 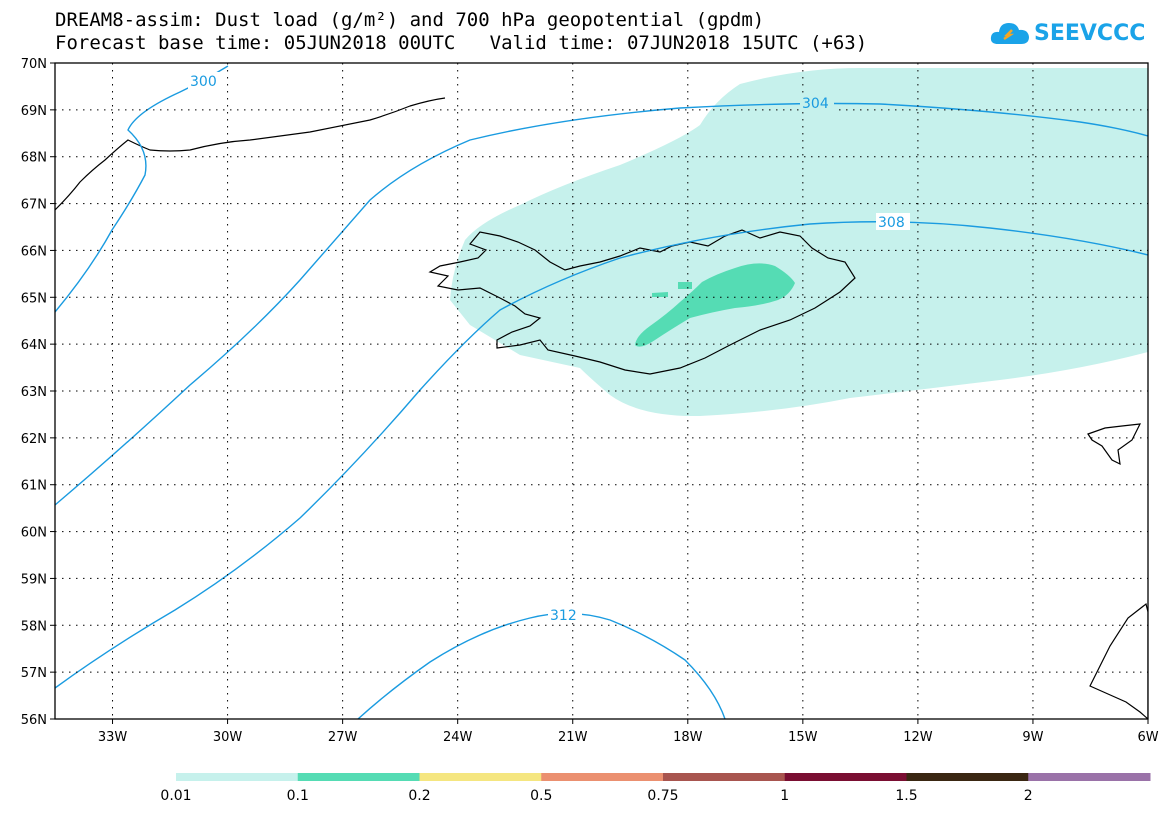 What do you see at coordinates (343, 737) in the screenshot?
I see `lon-label: 27W` at bounding box center [343, 737].